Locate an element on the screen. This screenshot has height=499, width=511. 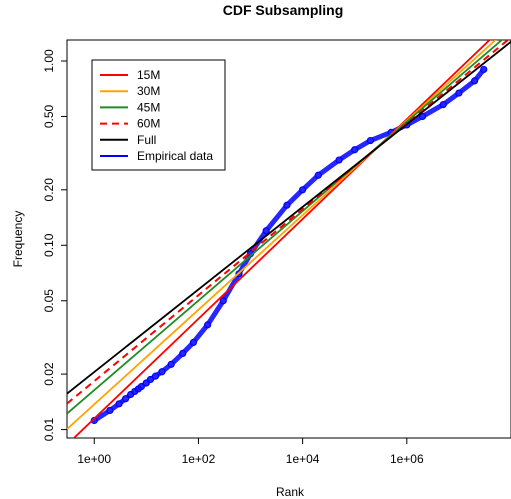
x-tick-label: 1e+02 is located at coordinates (199, 459).